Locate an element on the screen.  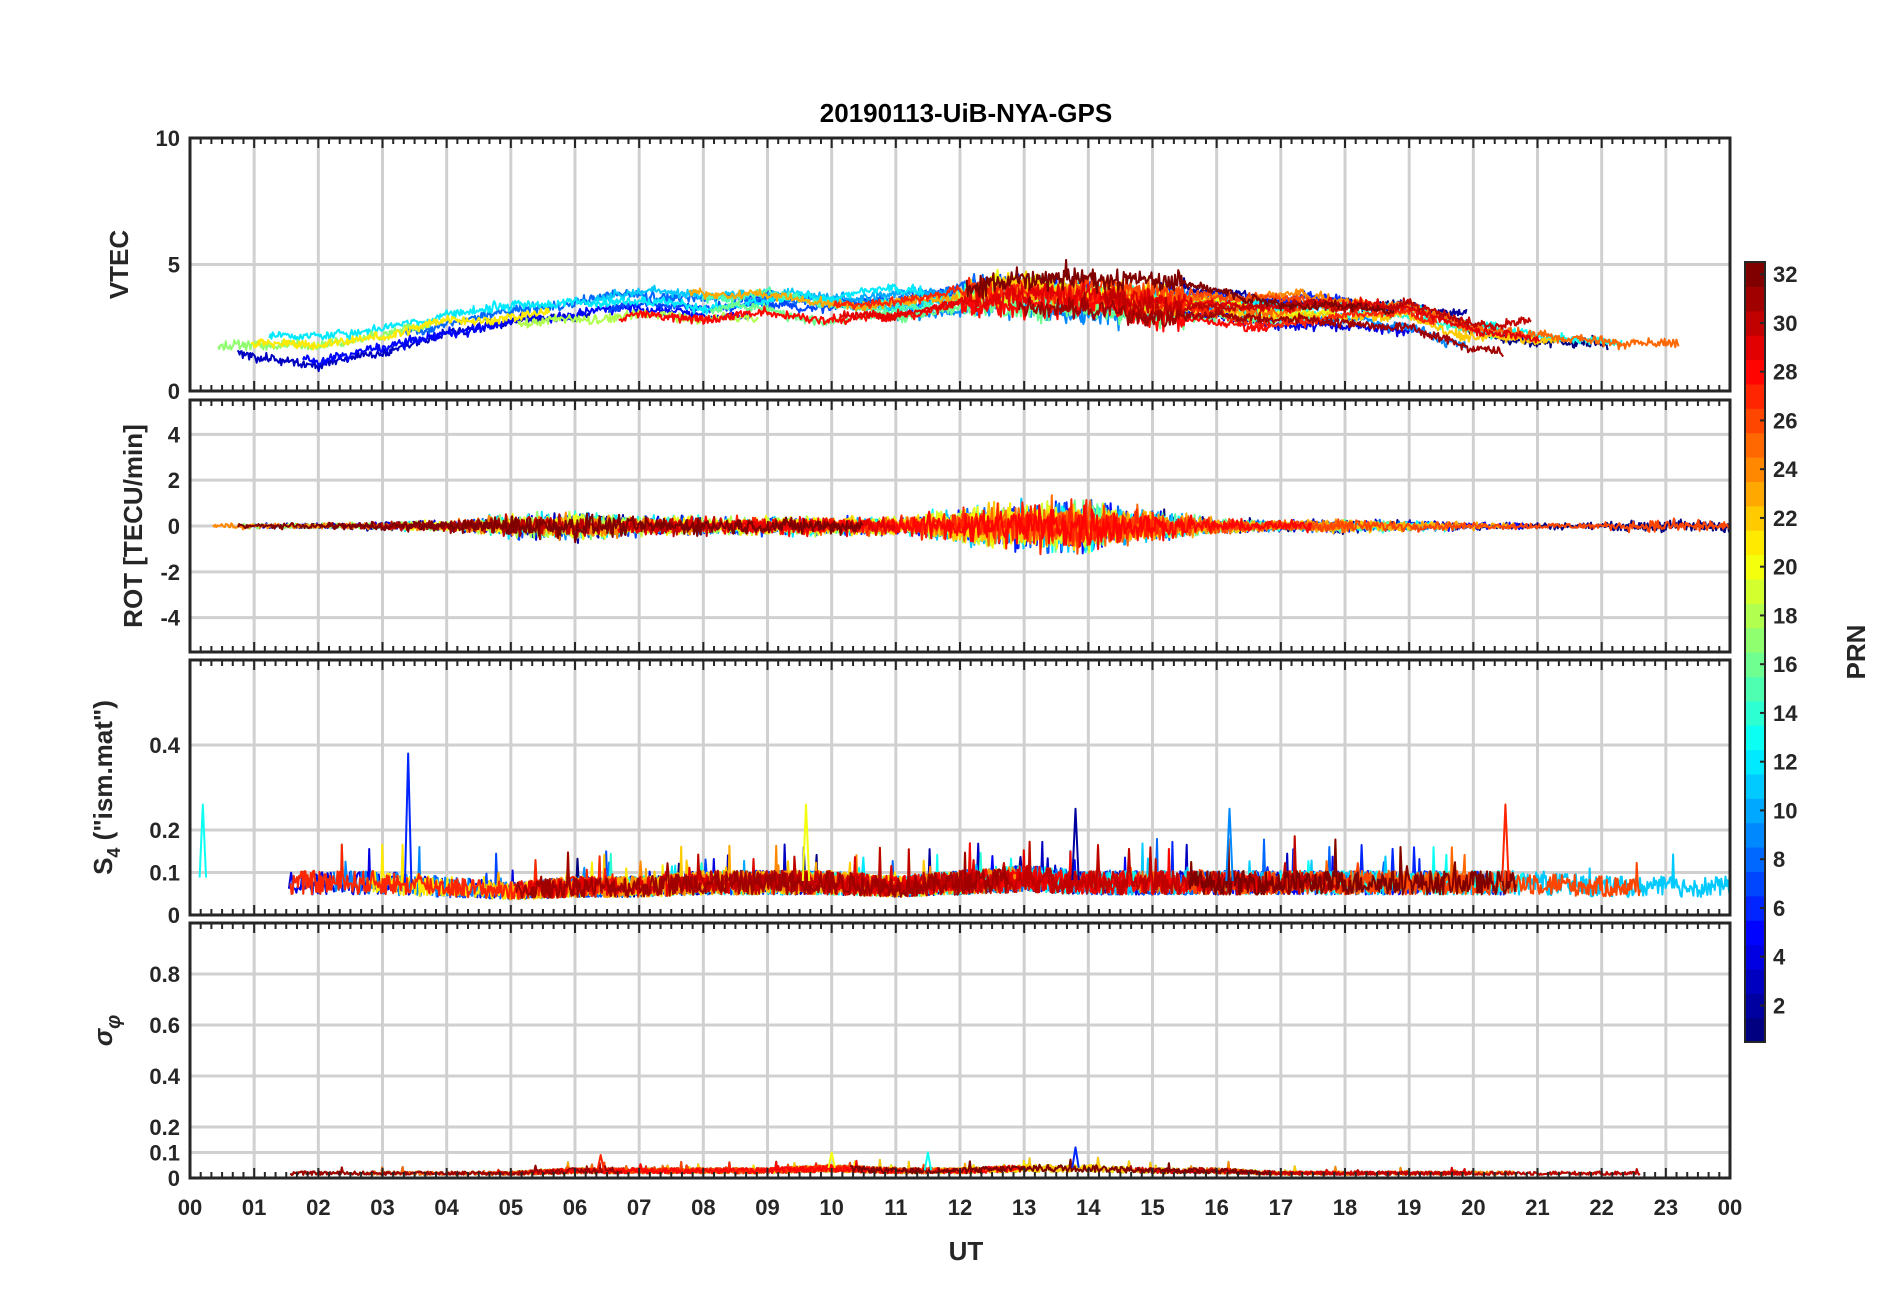
s4-panel-ytick-label: 0 is located at coordinates (174, 915).